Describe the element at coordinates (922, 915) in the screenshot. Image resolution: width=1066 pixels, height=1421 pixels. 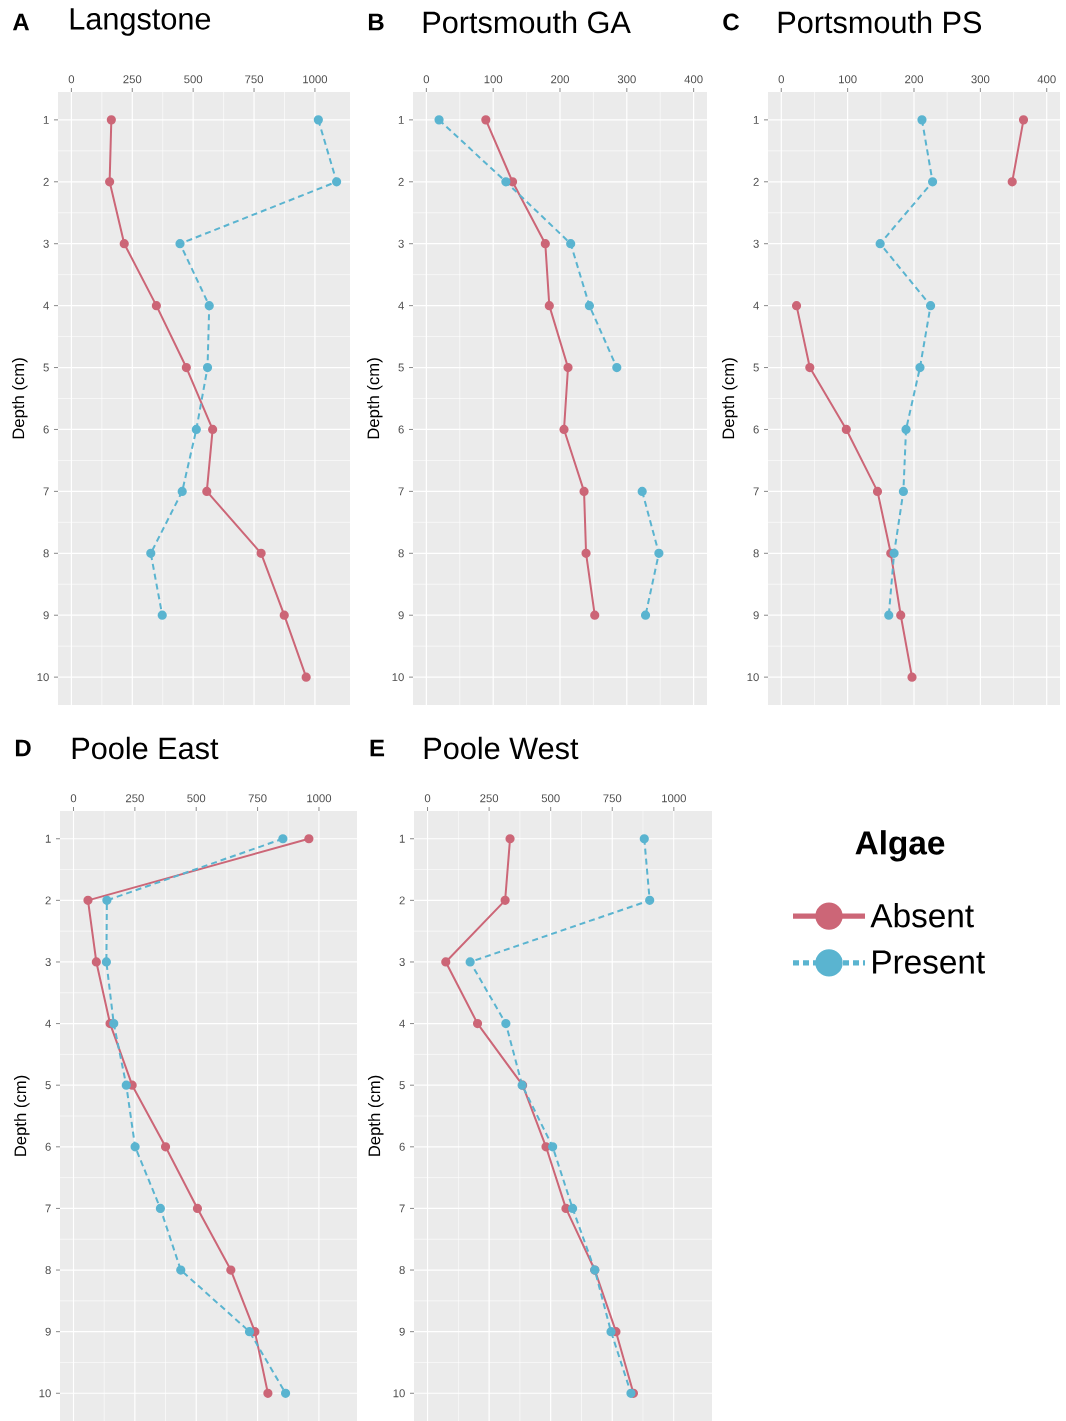
I see `legend-label: Absent` at that location.